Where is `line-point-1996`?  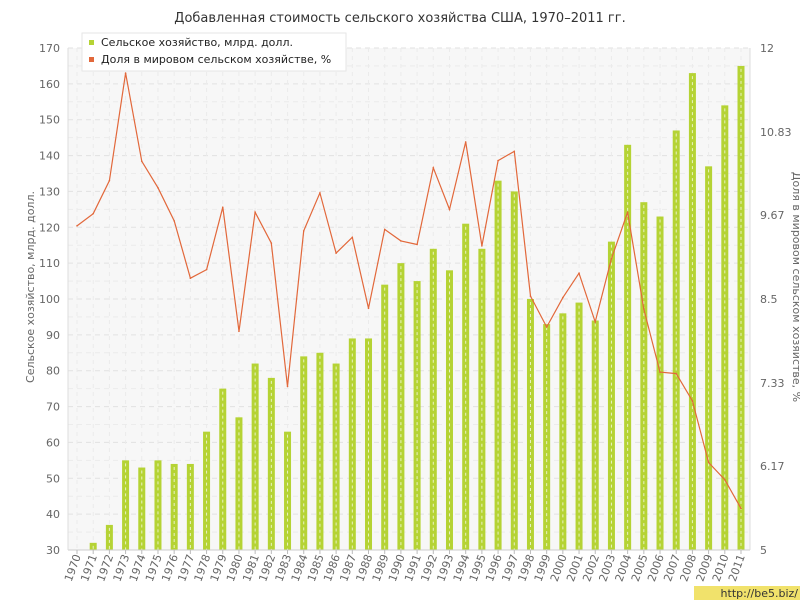
line-point-1996 is located at coordinates (498, 160).